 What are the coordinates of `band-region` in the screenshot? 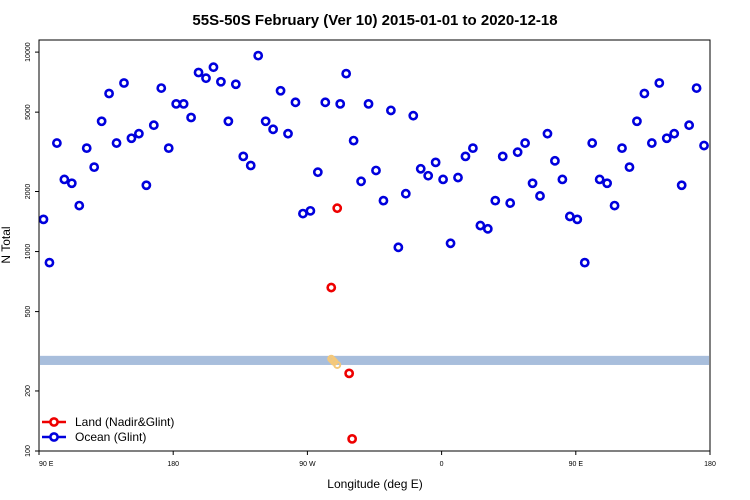 It's located at (374, 360).